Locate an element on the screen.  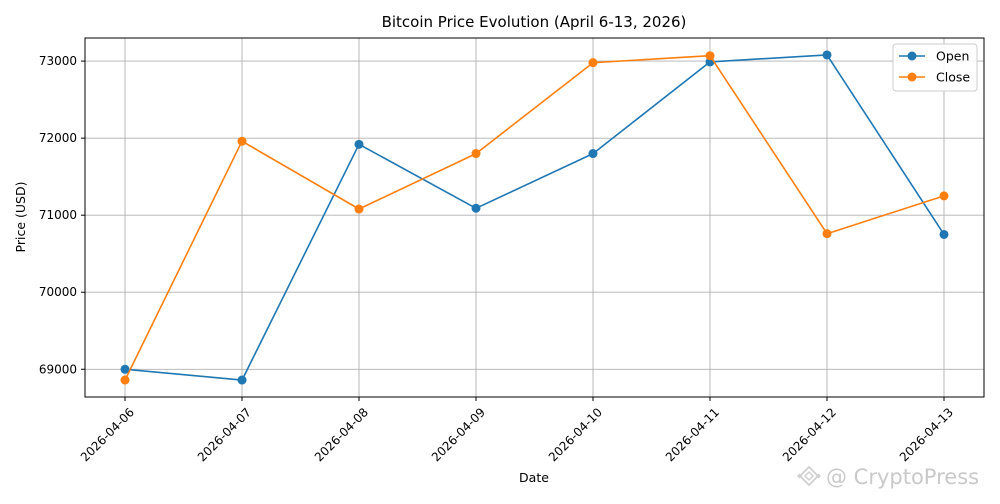
legend-label: Close is located at coordinates (953, 77).